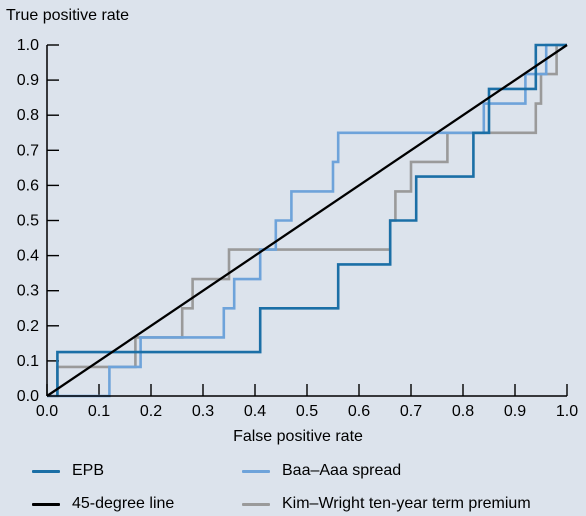 The width and height of the screenshot is (586, 516). What do you see at coordinates (342, 470) in the screenshot?
I see `legend-label-baa-aaa-spread: Baa–Aaa spread` at bounding box center [342, 470].